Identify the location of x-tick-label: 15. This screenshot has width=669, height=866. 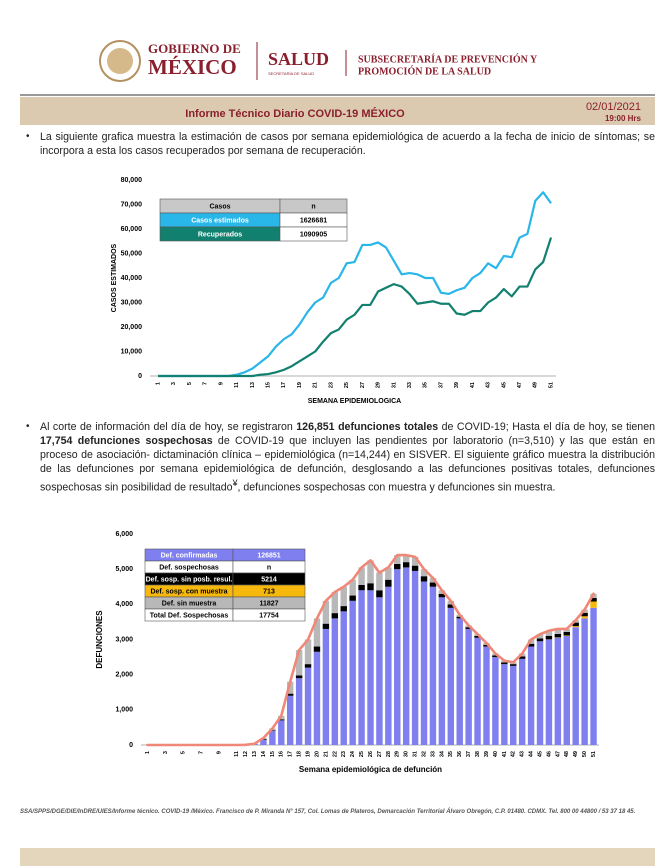
(273, 754).